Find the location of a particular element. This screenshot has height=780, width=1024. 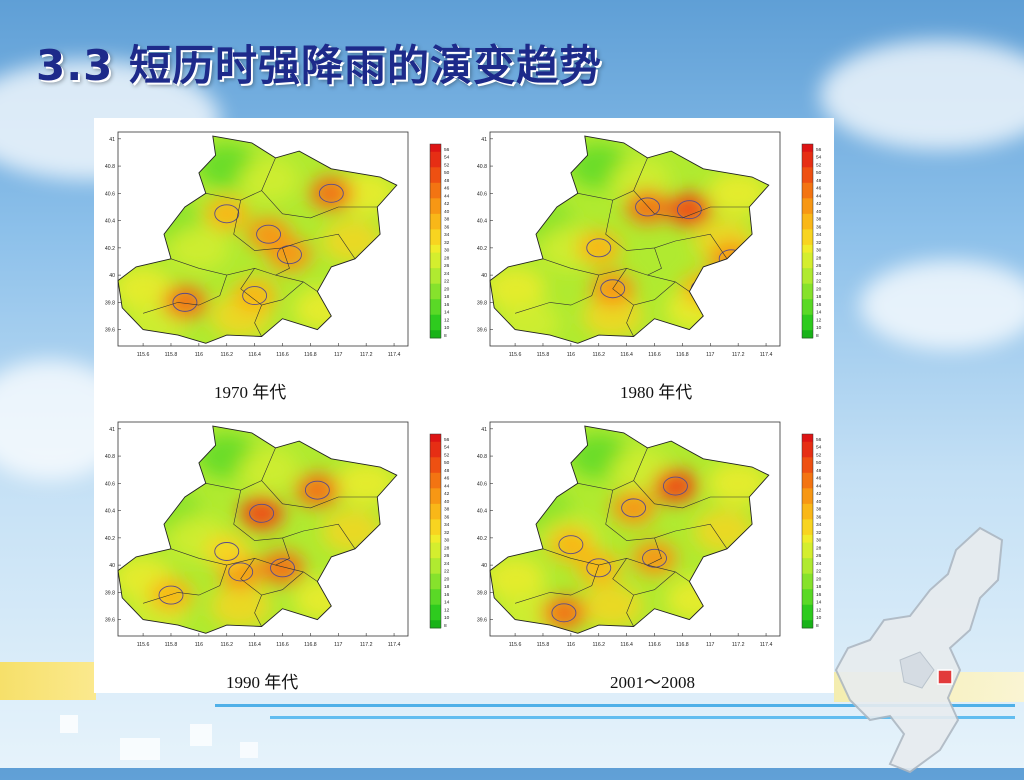

colorbar-tick-label: 36 is located at coordinates (819, 517).